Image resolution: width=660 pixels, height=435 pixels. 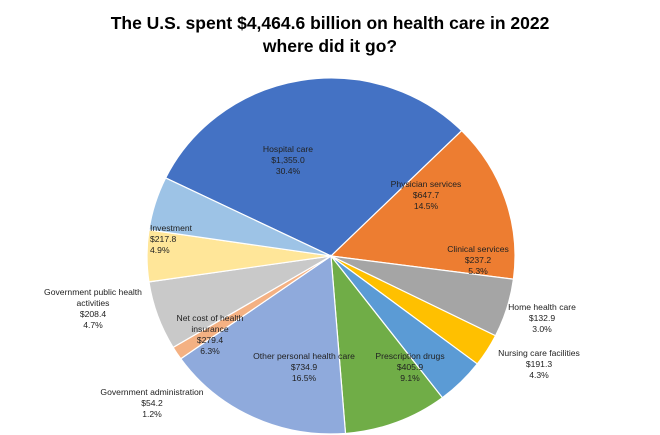 What do you see at coordinates (151, 392) in the screenshot?
I see `slice-label-name: Government administration` at bounding box center [151, 392].